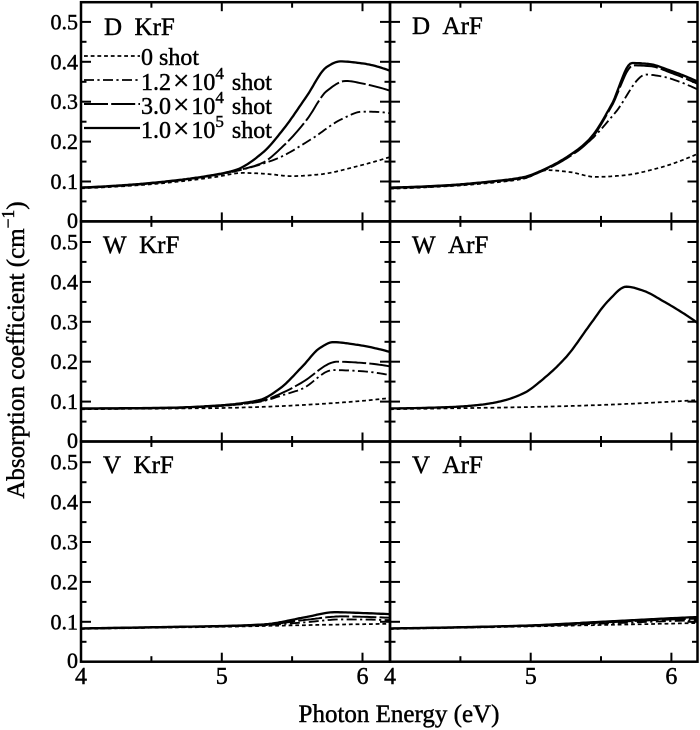 The height and width of the screenshot is (730, 700). I want to click on svg-text: Photon Energy (eV), so click(399, 714).